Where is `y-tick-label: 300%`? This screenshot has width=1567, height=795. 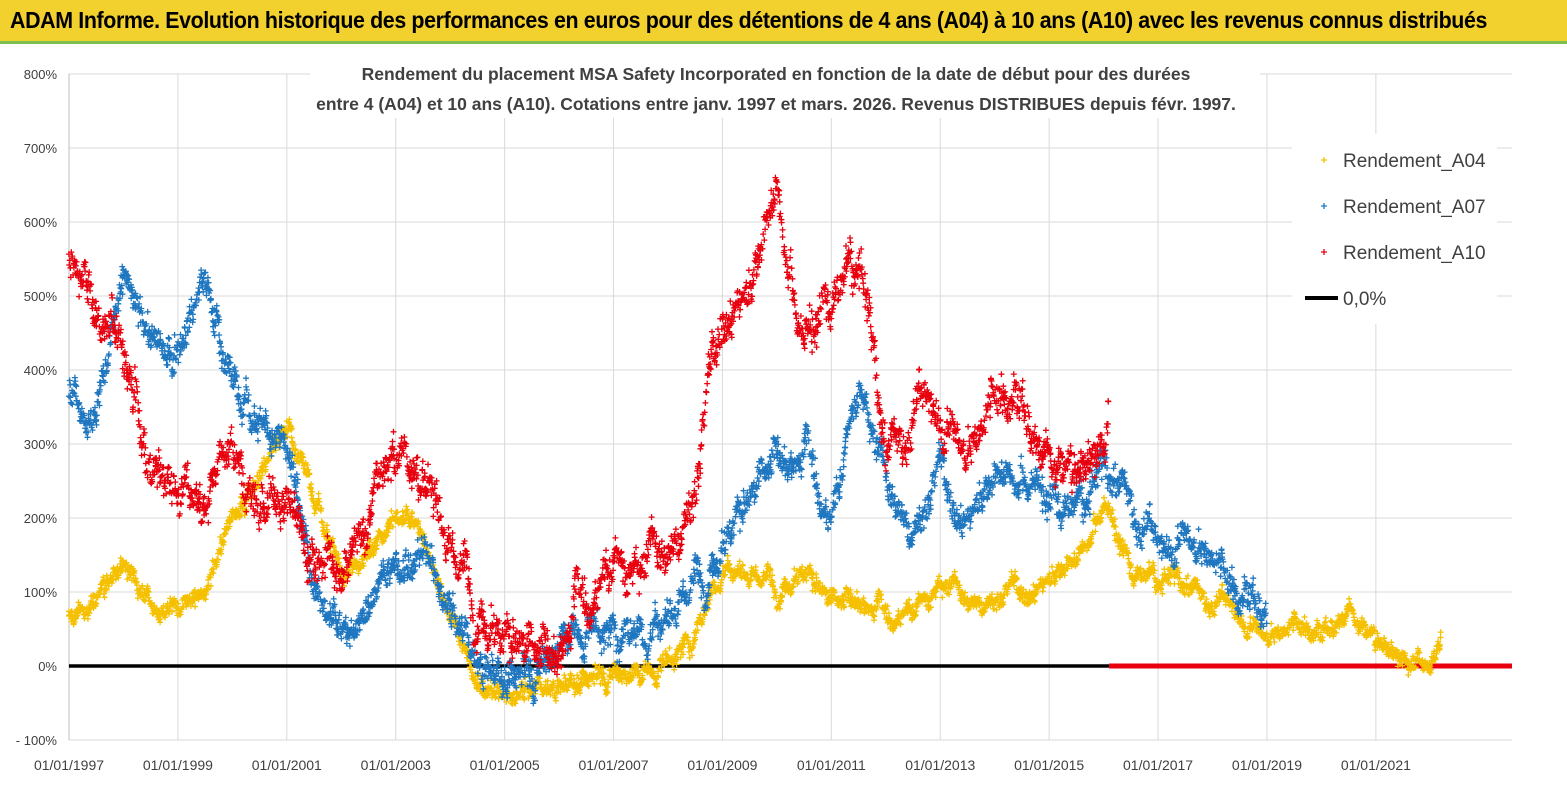
y-tick-label: 300% is located at coordinates (41, 444).